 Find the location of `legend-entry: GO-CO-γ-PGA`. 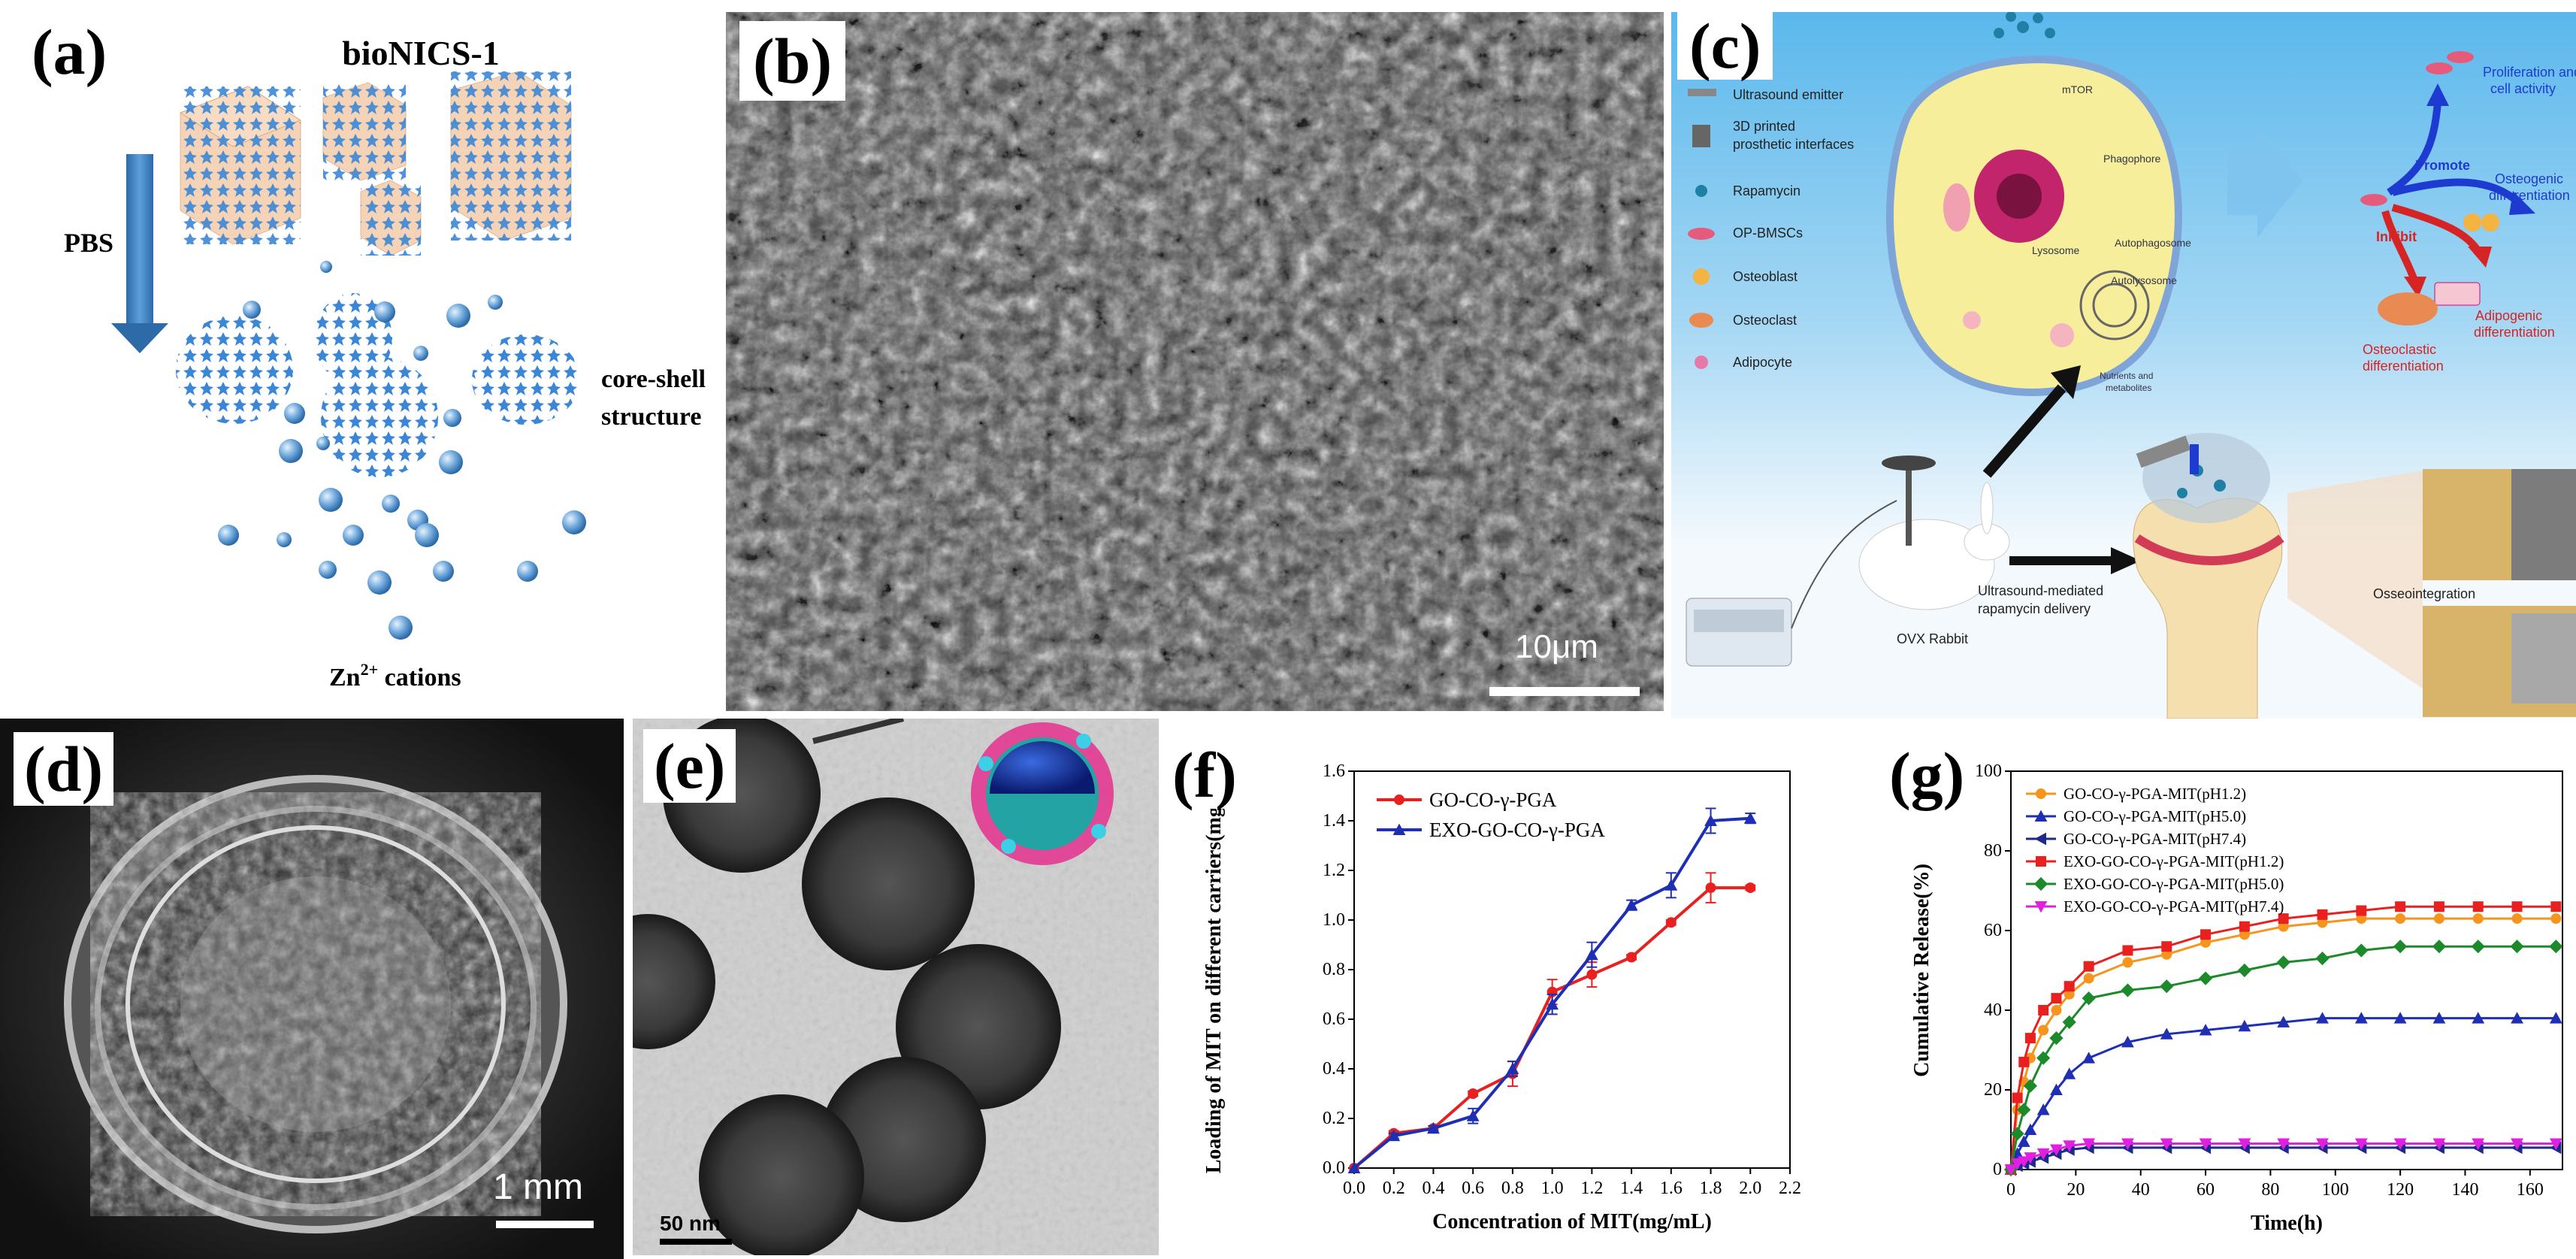

legend-entry: GO-CO-γ-PGA is located at coordinates (1493, 799).